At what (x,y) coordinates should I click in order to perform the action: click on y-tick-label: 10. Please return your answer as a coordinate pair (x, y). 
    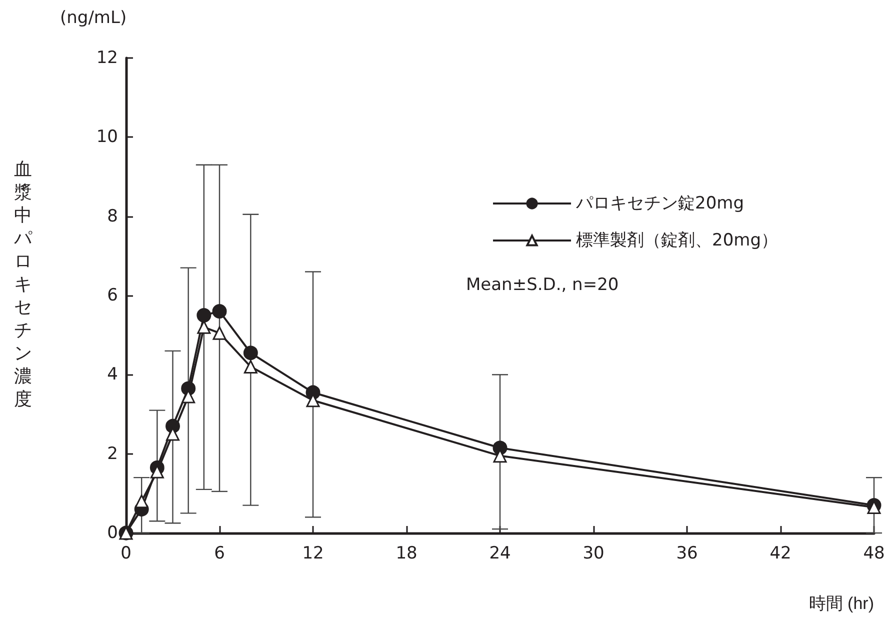
    Looking at the image, I should click on (107, 137).